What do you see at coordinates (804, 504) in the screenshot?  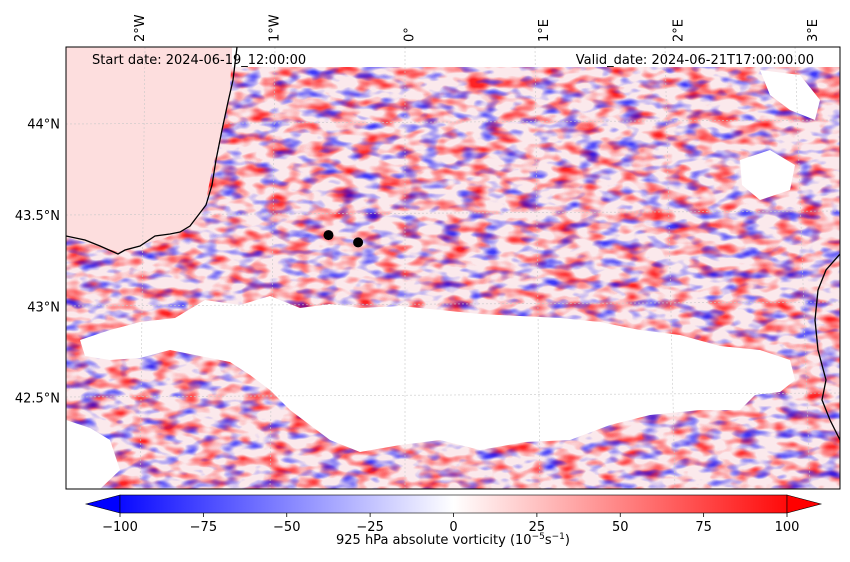 I see `colorbar-extend-high` at bounding box center [804, 504].